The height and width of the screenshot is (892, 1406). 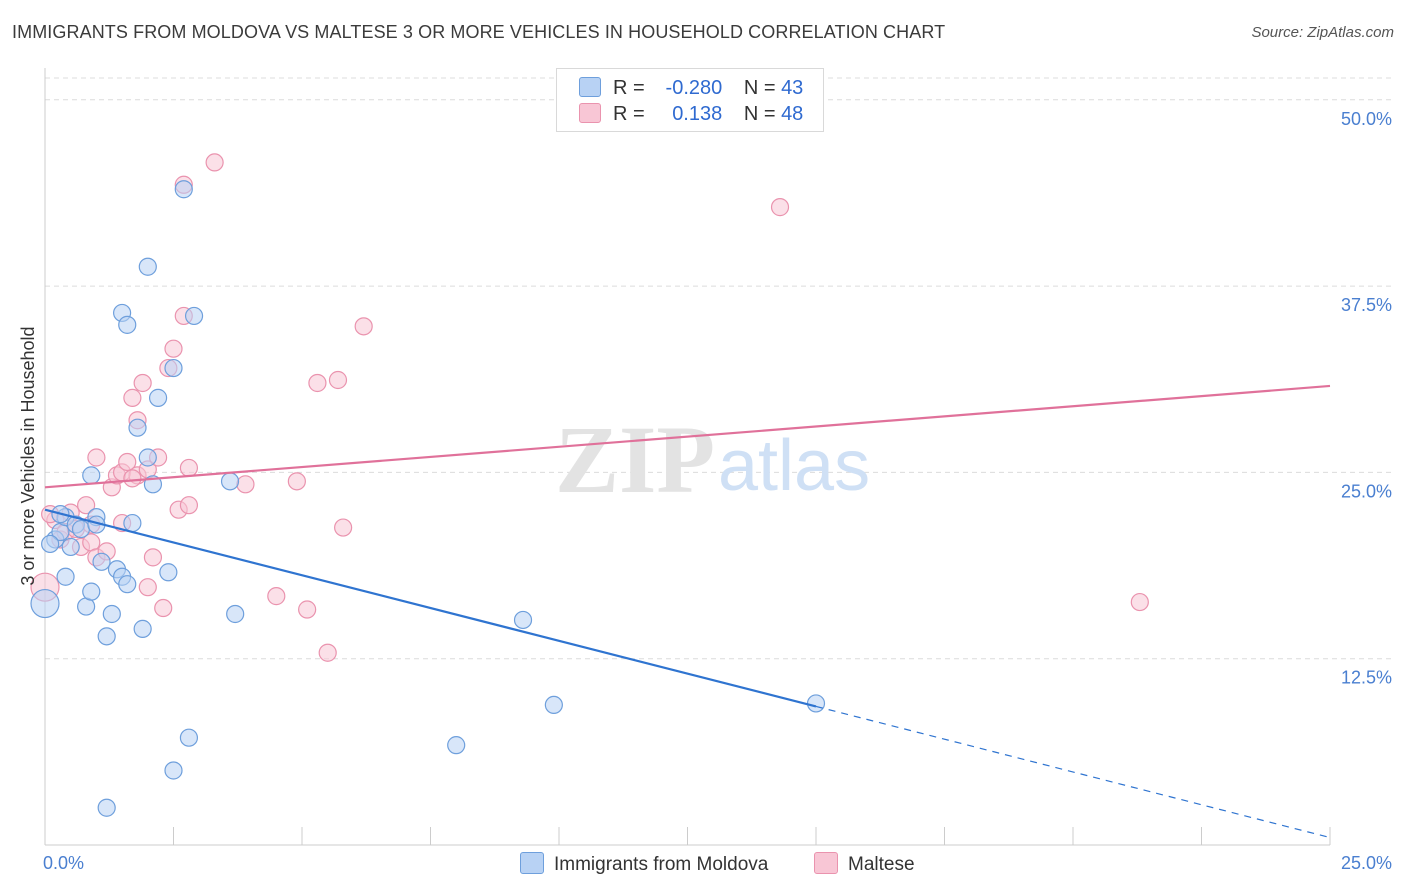 What do you see at coordinates (792, 114) in the screenshot?
I see `maltese-n-value: 48` at bounding box center [792, 114].